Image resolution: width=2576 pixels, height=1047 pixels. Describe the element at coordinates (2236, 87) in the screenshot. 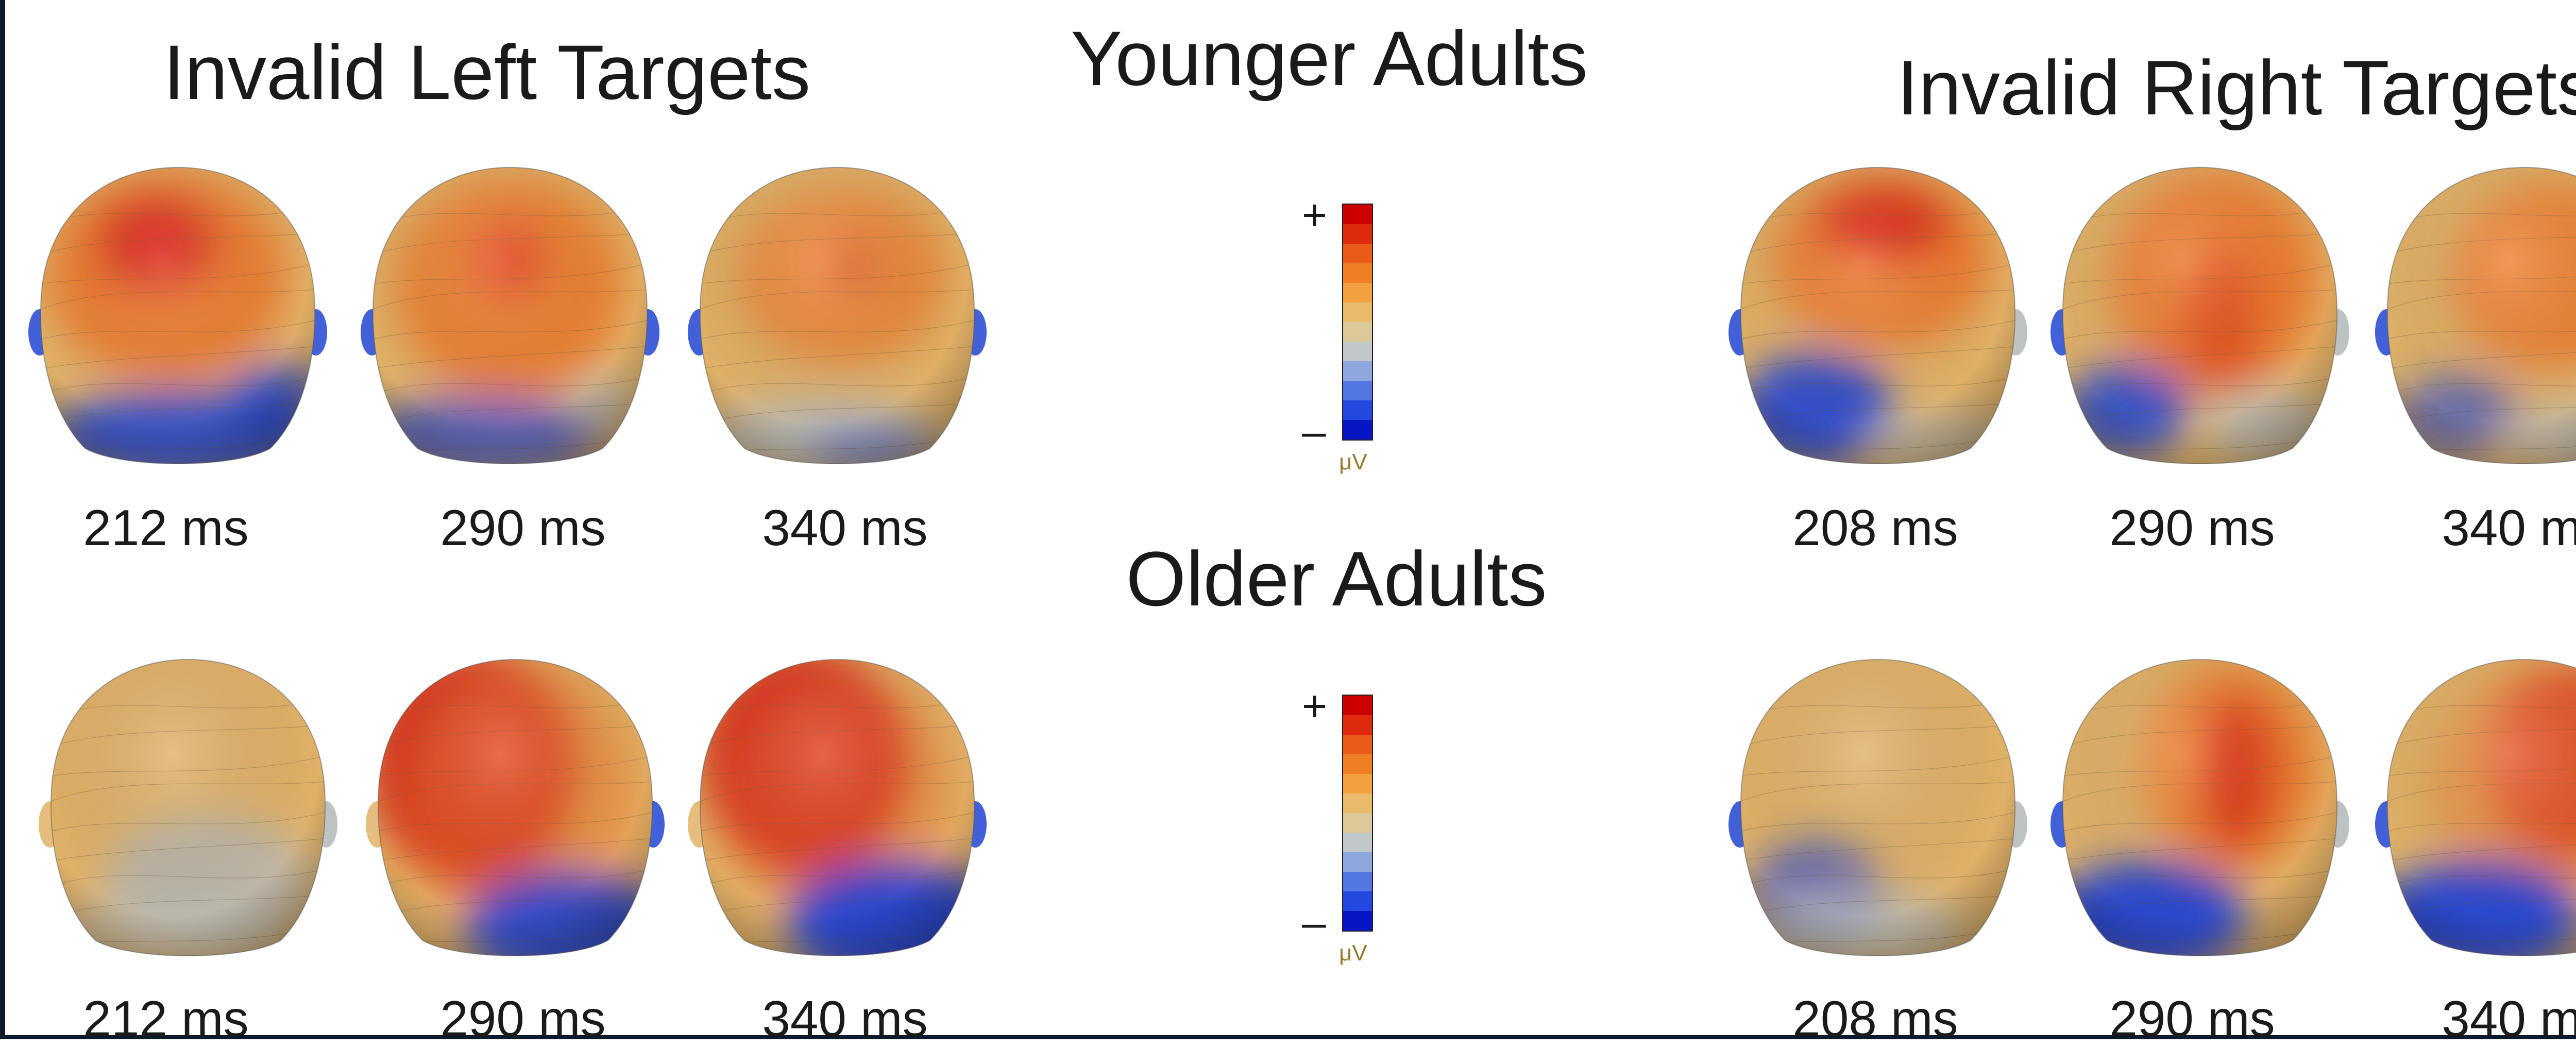

I see `condition-title-right: Invalid Right Targets` at that location.